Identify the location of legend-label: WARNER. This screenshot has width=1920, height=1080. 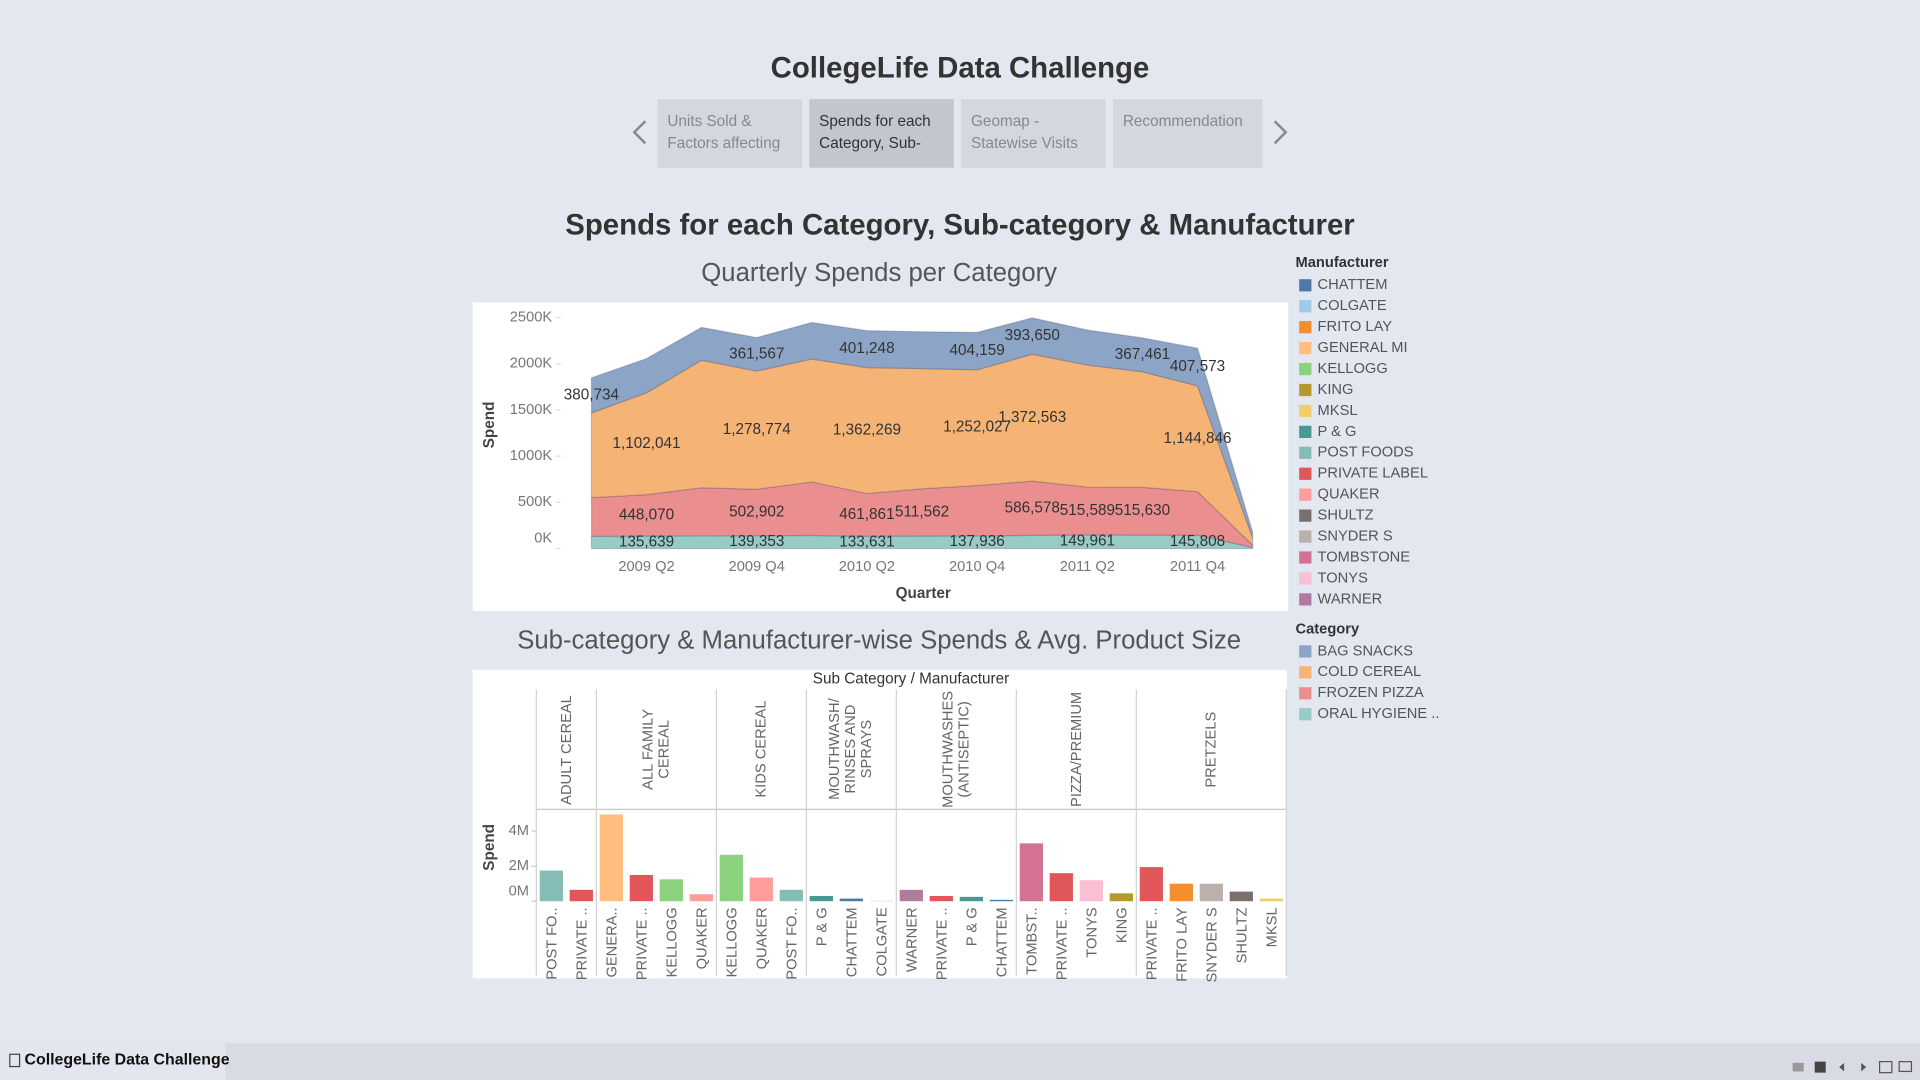
(1350, 599).